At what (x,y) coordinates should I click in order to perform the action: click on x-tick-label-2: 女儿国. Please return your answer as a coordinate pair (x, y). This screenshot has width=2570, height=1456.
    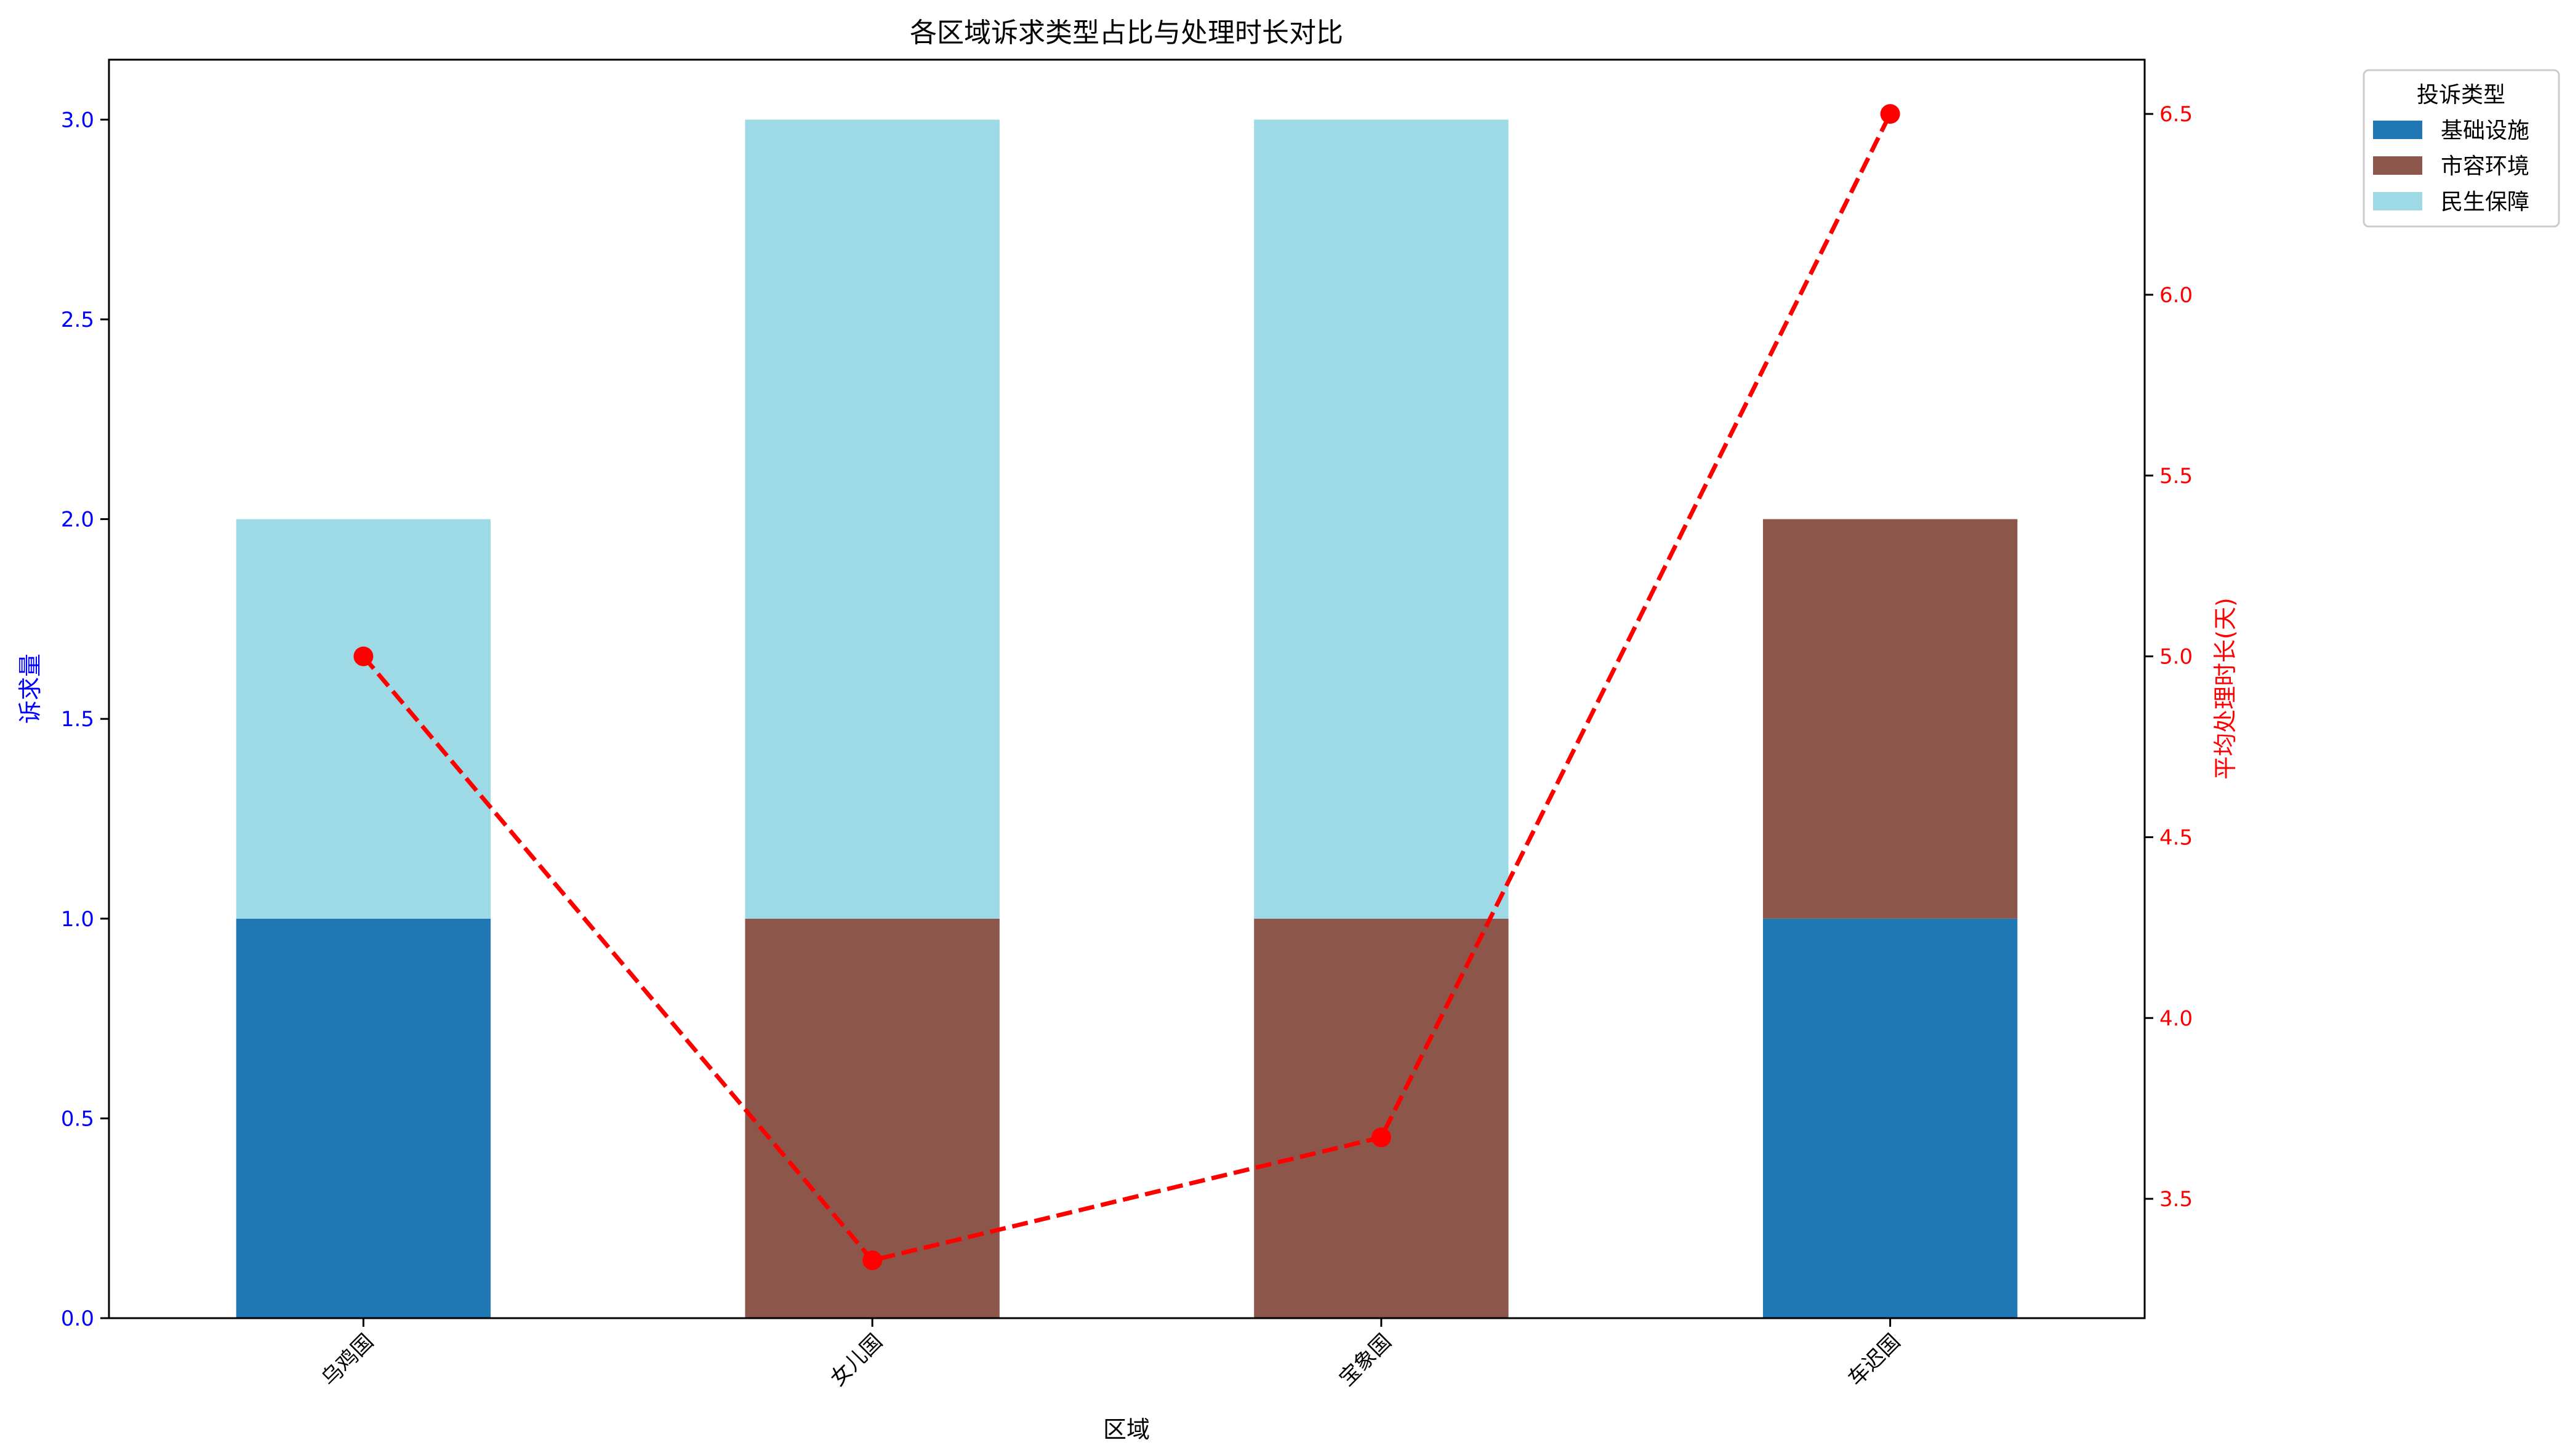
    Looking at the image, I should click on (856, 1360).